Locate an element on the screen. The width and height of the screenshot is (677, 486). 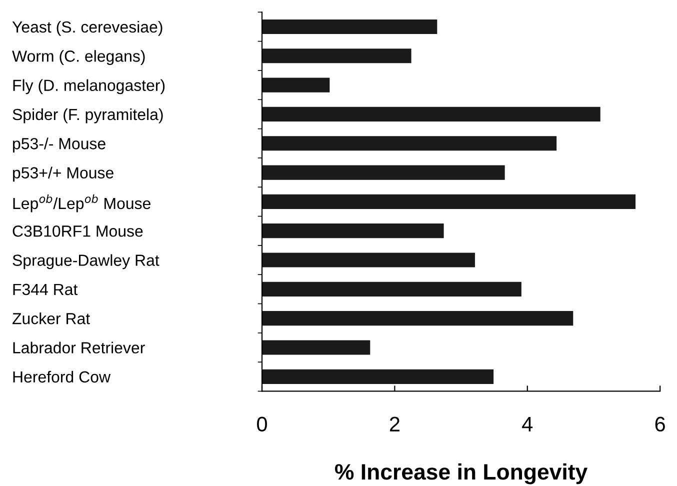
x-tick-label: 4 is located at coordinates (527, 424).